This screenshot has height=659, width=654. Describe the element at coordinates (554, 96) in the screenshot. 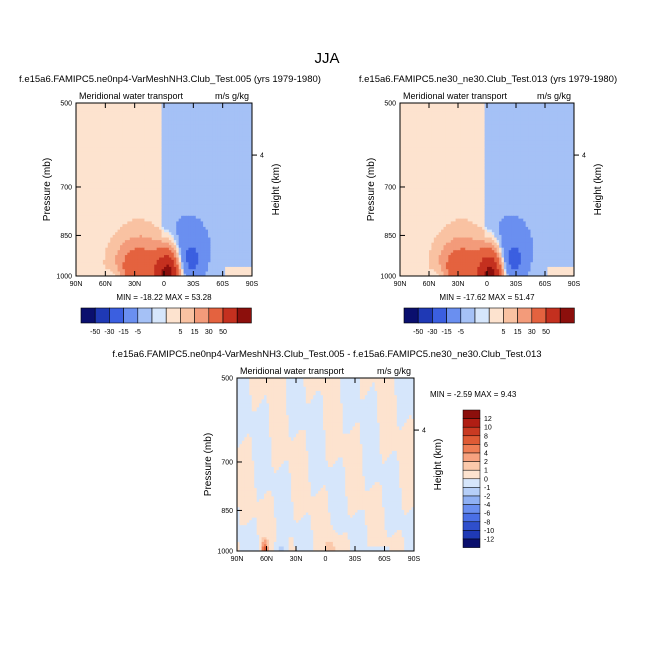

I see `panel-units-label: m/s g/kg` at that location.